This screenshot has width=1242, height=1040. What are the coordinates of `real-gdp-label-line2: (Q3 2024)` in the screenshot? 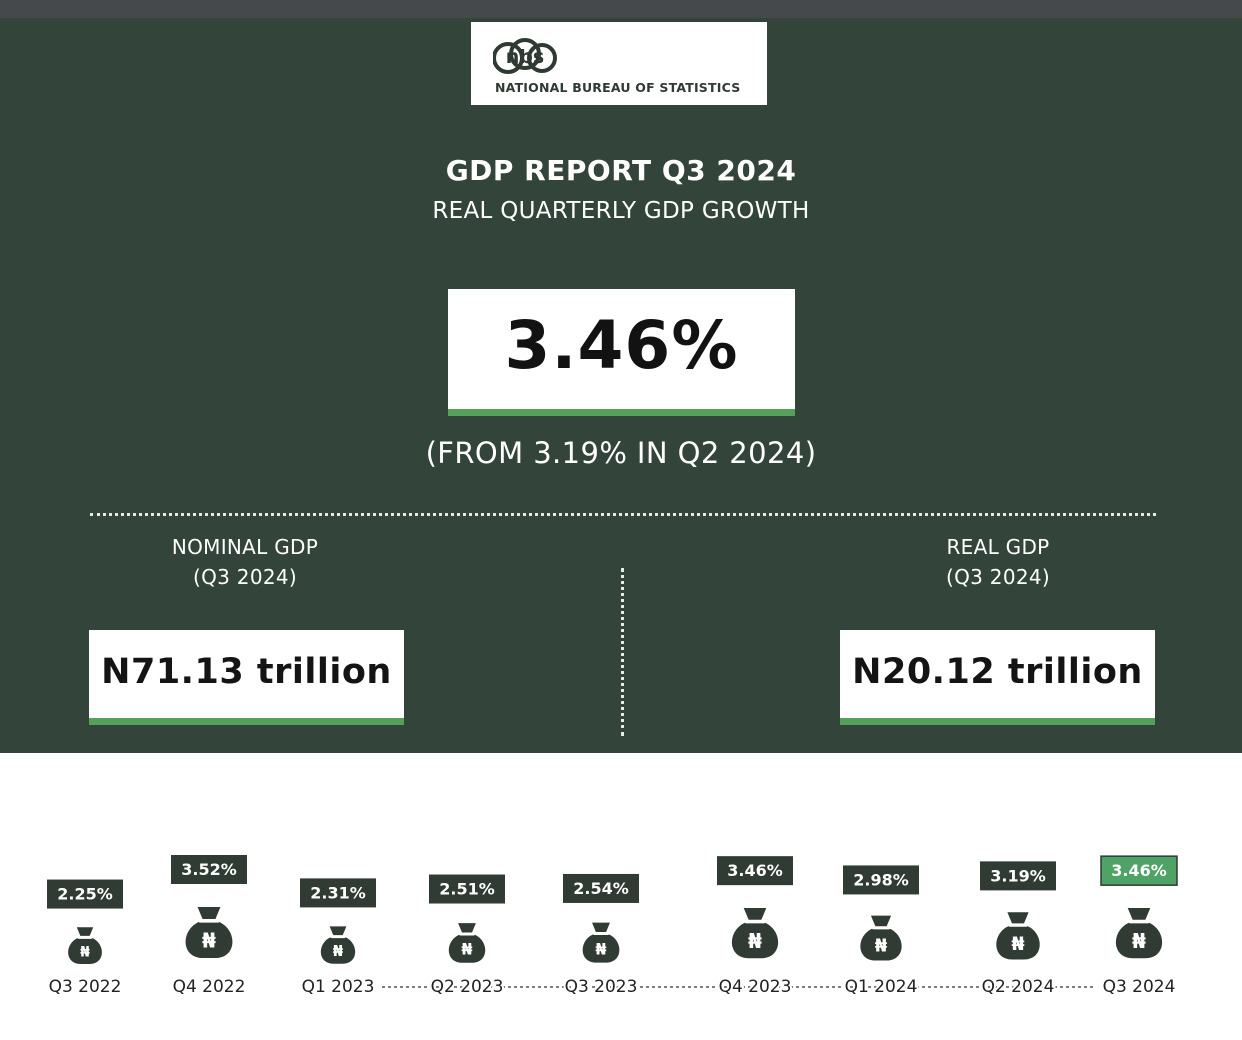 It's located at (998, 577).